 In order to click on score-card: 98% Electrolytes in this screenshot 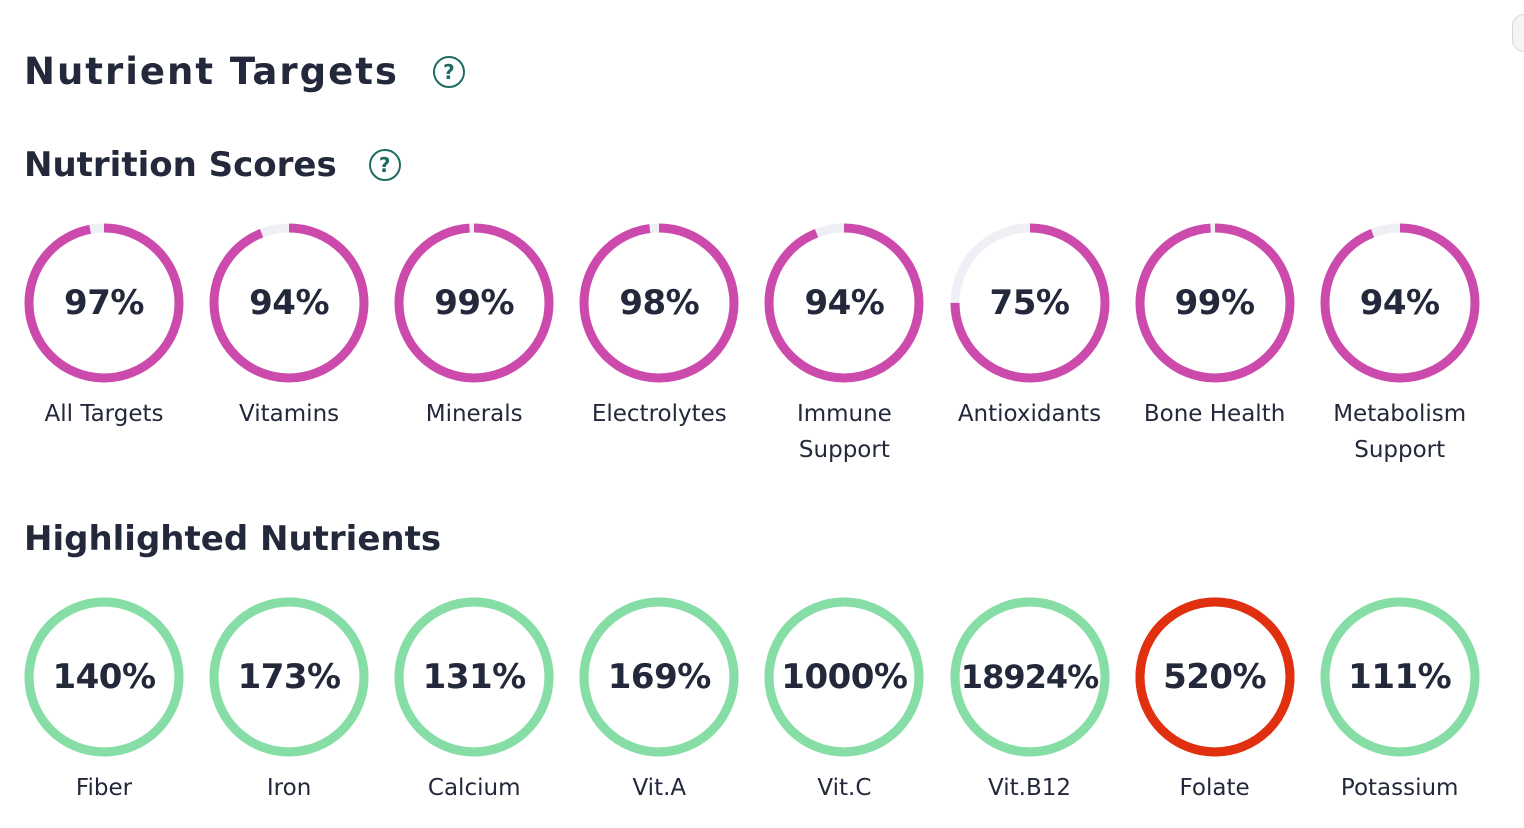, I will do `click(659, 327)`.